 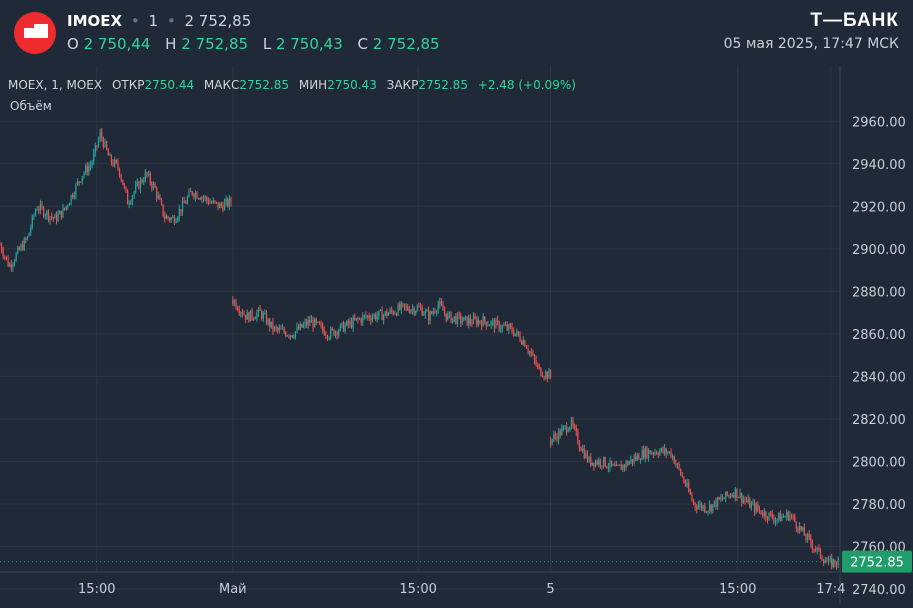 I want to click on symbol: IMOEX, so click(x=95, y=21).